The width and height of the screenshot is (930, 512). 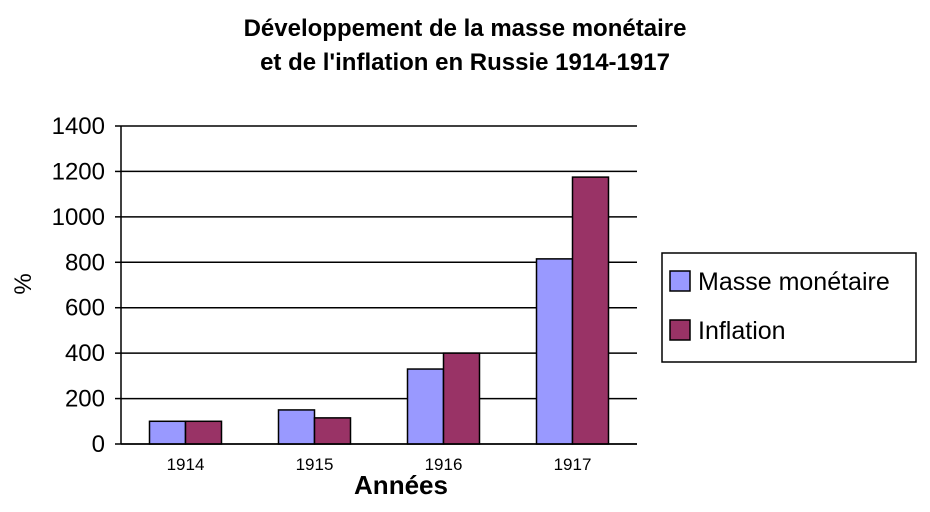 I want to click on y-tick-label: 600, so click(x=85, y=308).